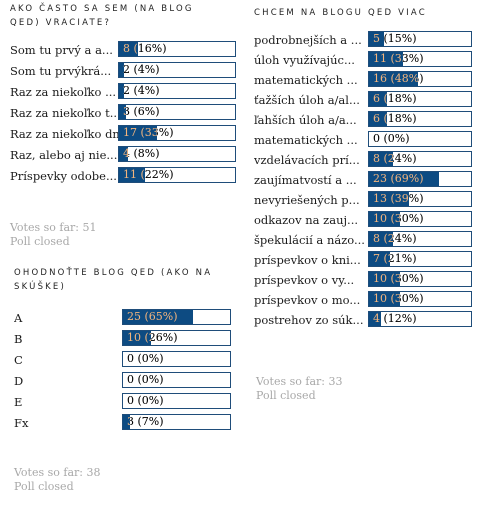 This screenshot has height=513, width=483. Describe the element at coordinates (420, 319) in the screenshot. I see `result-bar: 4 (12%)` at that location.